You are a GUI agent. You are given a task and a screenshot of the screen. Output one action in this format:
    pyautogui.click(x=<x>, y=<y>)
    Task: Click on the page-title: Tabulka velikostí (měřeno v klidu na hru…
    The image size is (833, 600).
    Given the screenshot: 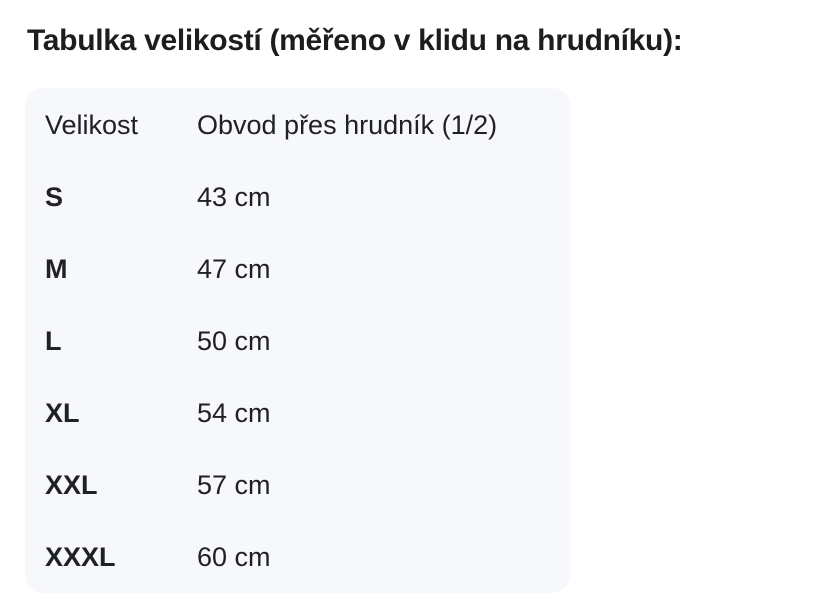 What is the action you would take?
    pyautogui.click(x=355, y=40)
    